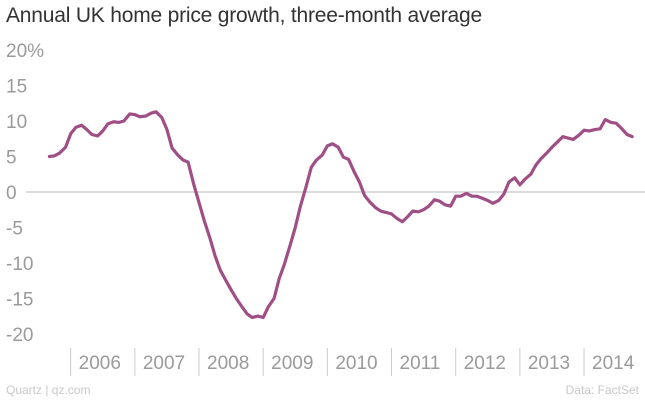  Describe the element at coordinates (228, 363) in the screenshot. I see `x-tick-label: 2008` at that location.